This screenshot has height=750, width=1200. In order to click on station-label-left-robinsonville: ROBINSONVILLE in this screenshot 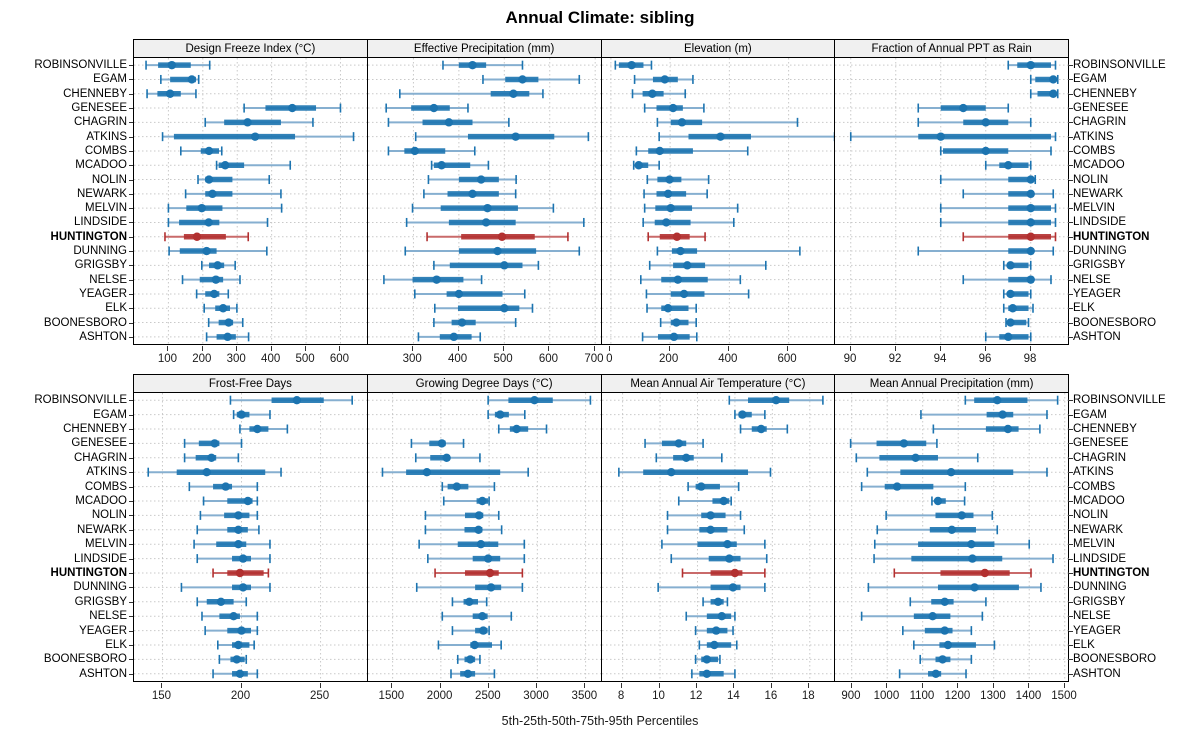, I will do `click(80, 65)`.